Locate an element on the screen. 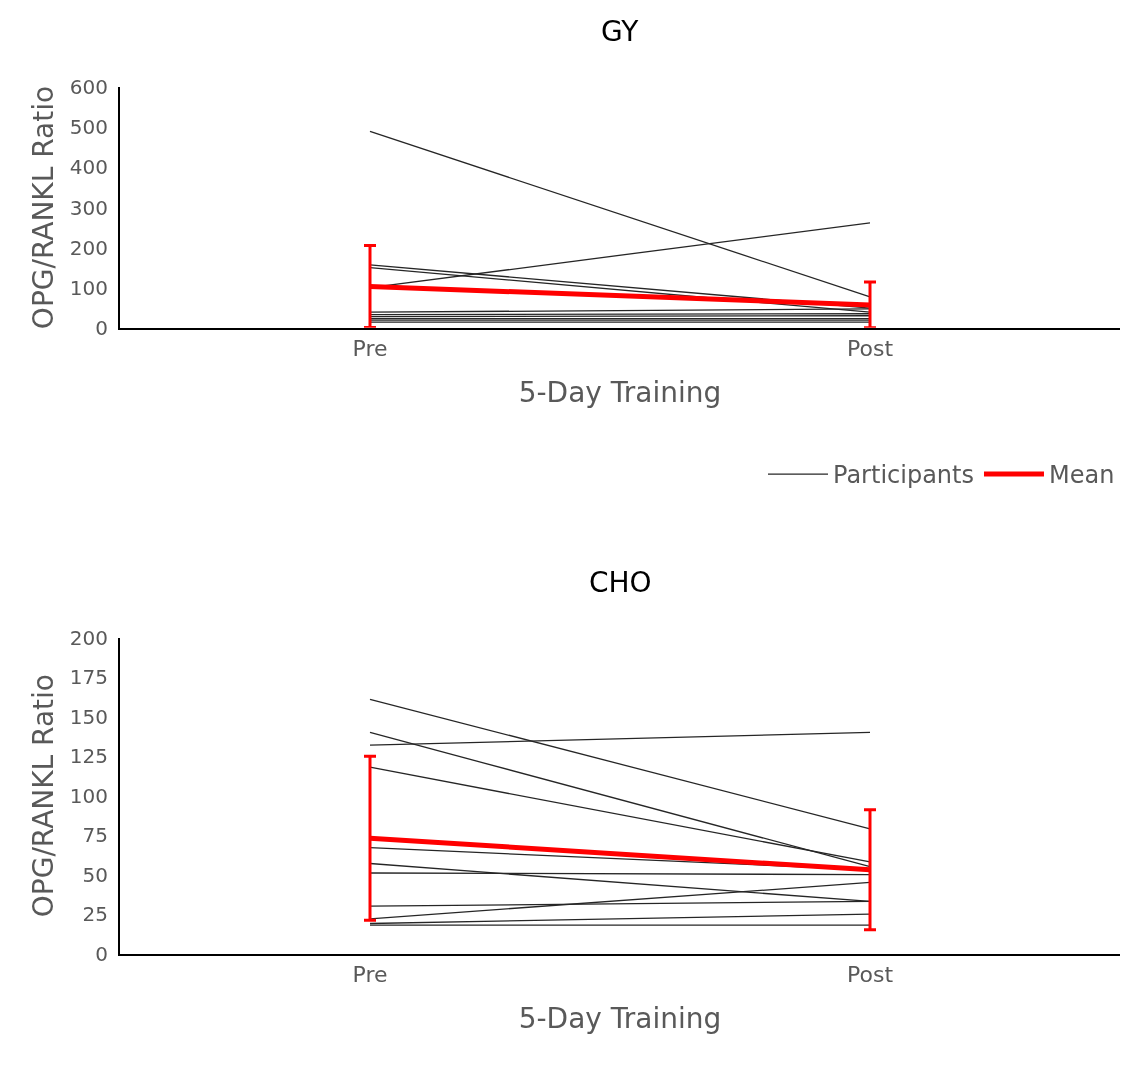 The height and width of the screenshot is (1076, 1146). y-tick-label: 500 is located at coordinates (88, 127).